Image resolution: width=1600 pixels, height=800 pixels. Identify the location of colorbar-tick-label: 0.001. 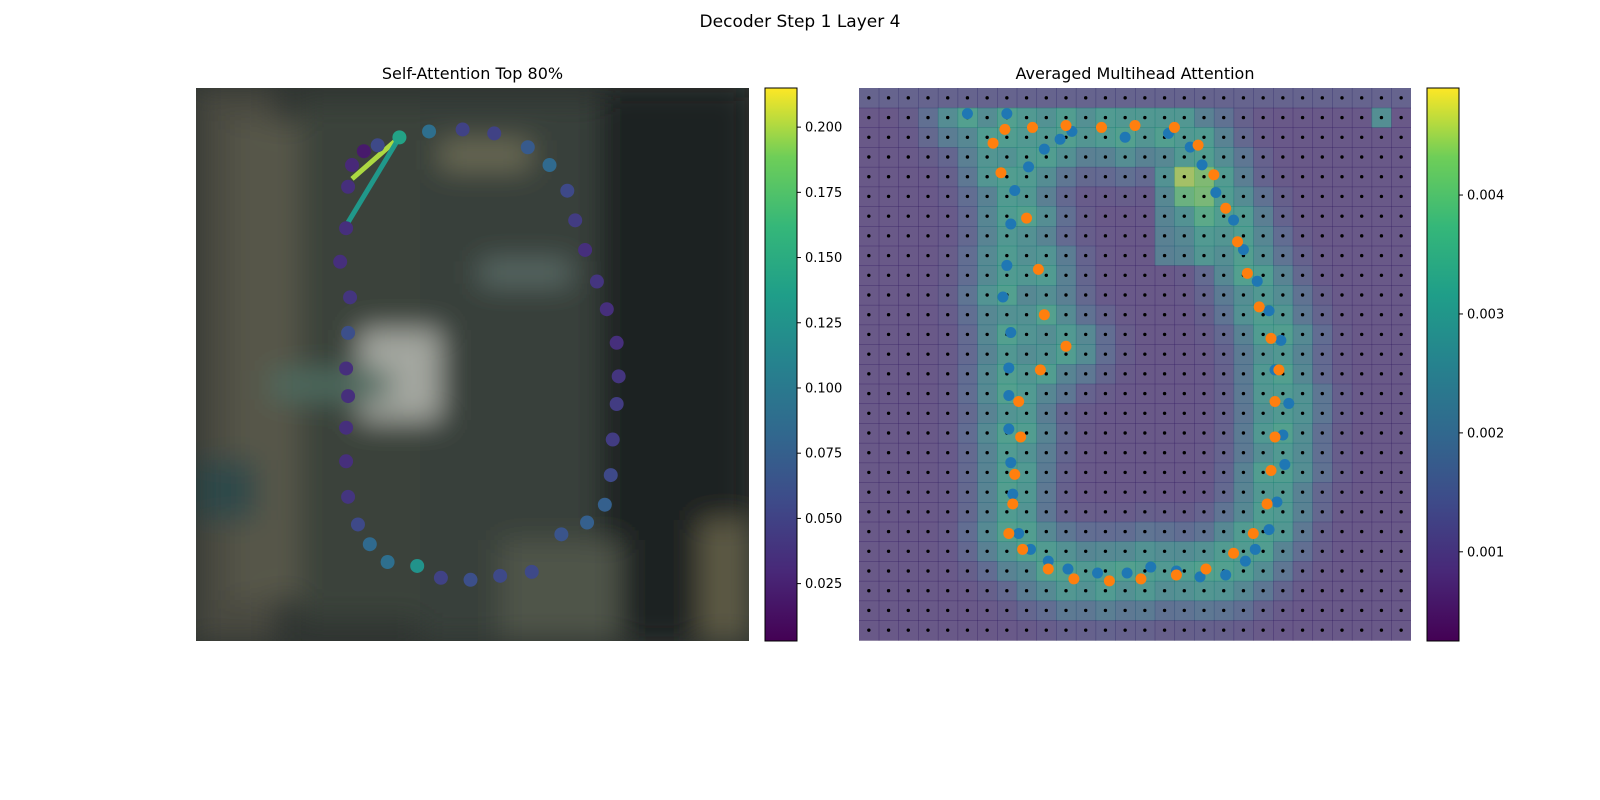
(1485, 552).